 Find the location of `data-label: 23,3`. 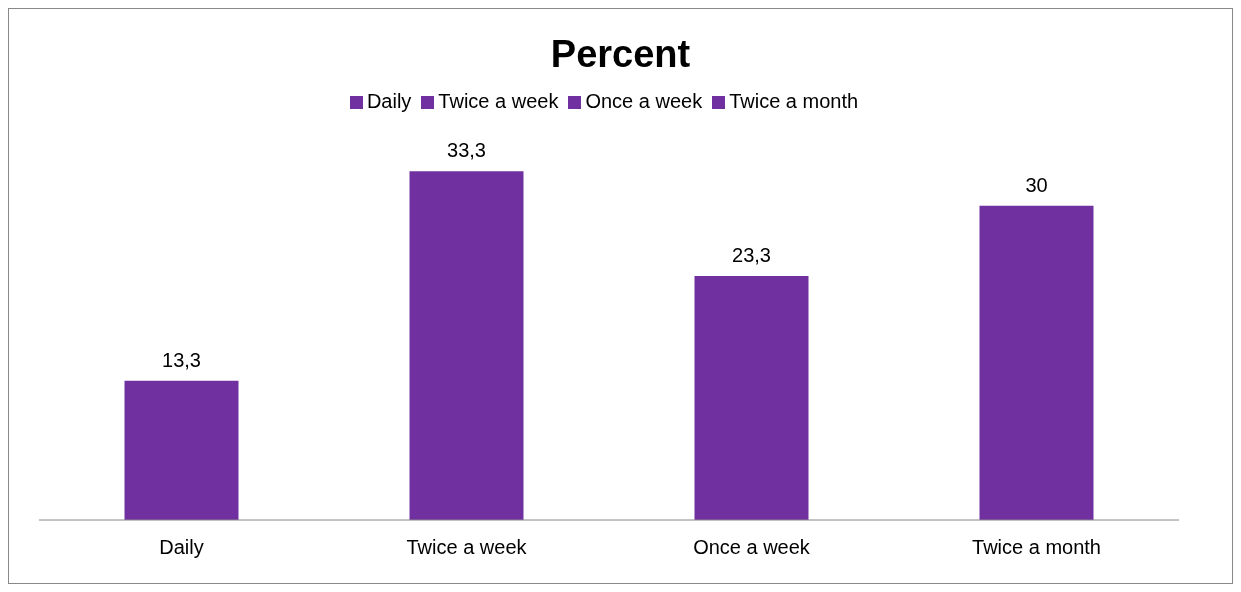

data-label: 23,3 is located at coordinates (751, 255).